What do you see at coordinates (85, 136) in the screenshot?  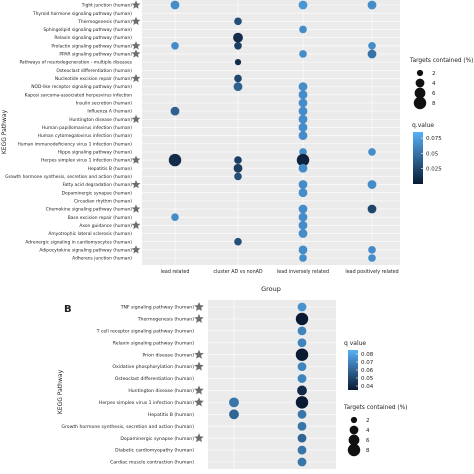 I see `y-tick-label: Human cytomegalovirus infection (human)` at bounding box center [85, 136].